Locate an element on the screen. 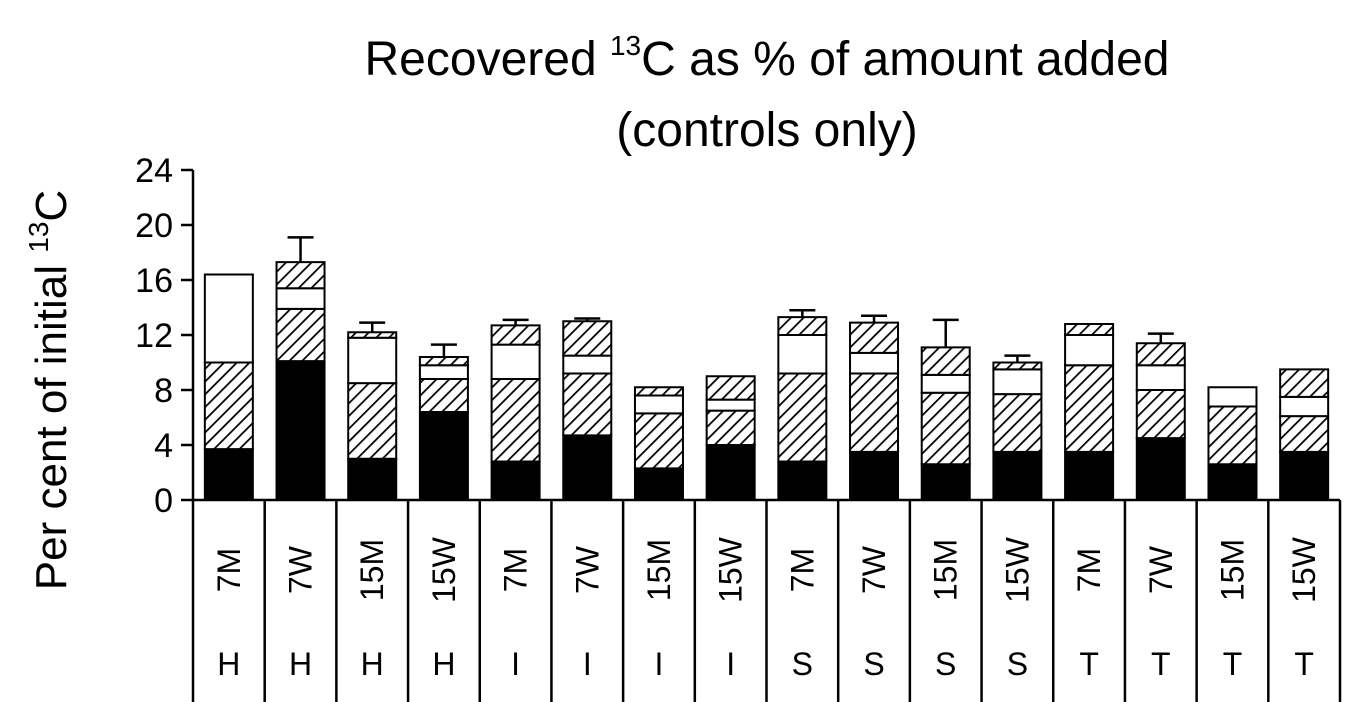 This screenshot has width=1348, height=702. y-tick-label: 12 is located at coordinates (154, 336).